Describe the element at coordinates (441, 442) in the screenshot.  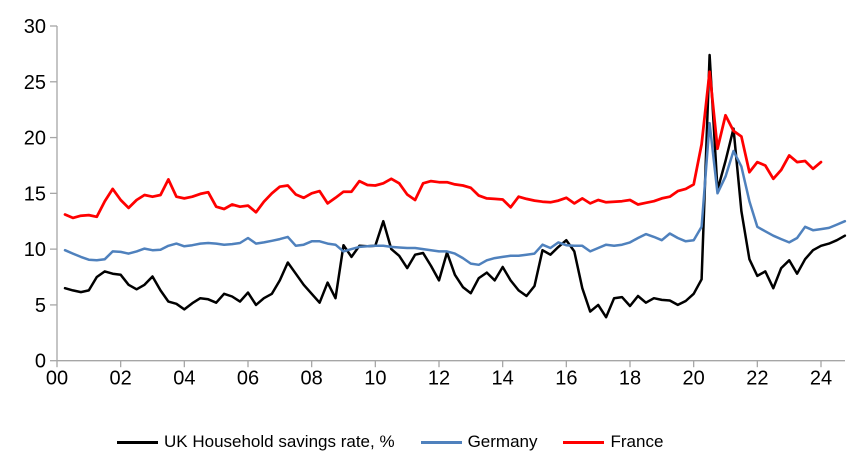
I see `germany-line-swatch` at that location.